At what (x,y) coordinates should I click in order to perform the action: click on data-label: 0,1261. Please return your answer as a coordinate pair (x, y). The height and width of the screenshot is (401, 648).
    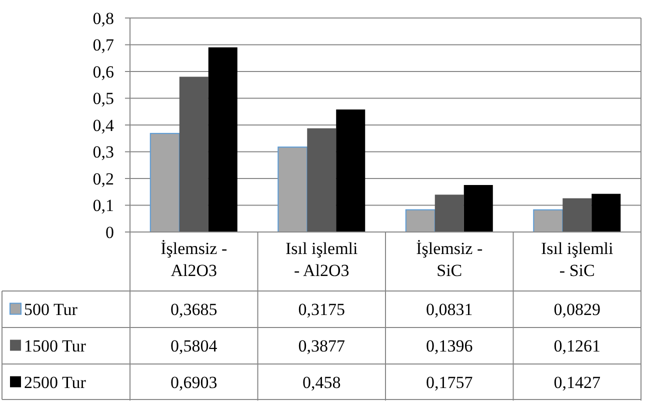
    Looking at the image, I should click on (577, 346).